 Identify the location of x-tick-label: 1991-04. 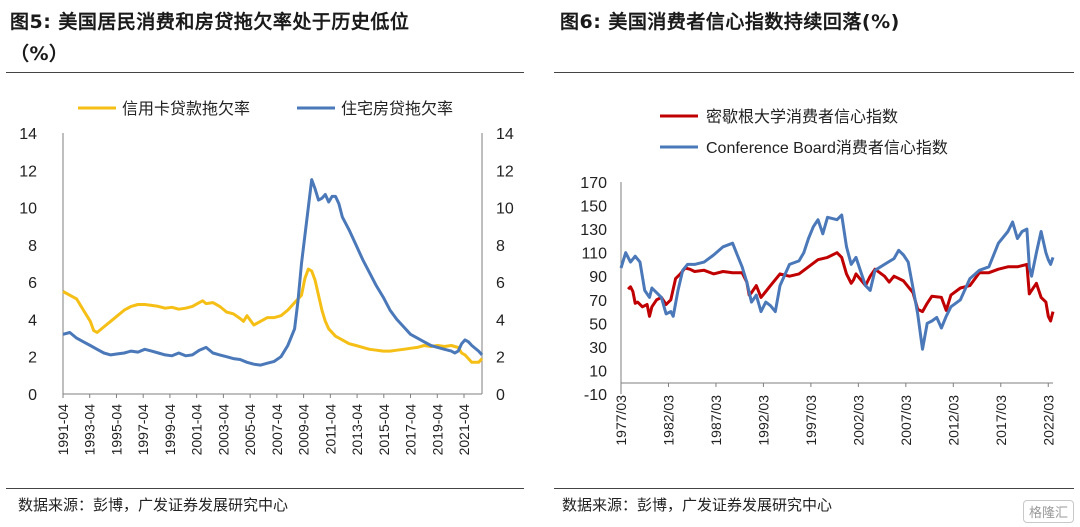
(63, 430).